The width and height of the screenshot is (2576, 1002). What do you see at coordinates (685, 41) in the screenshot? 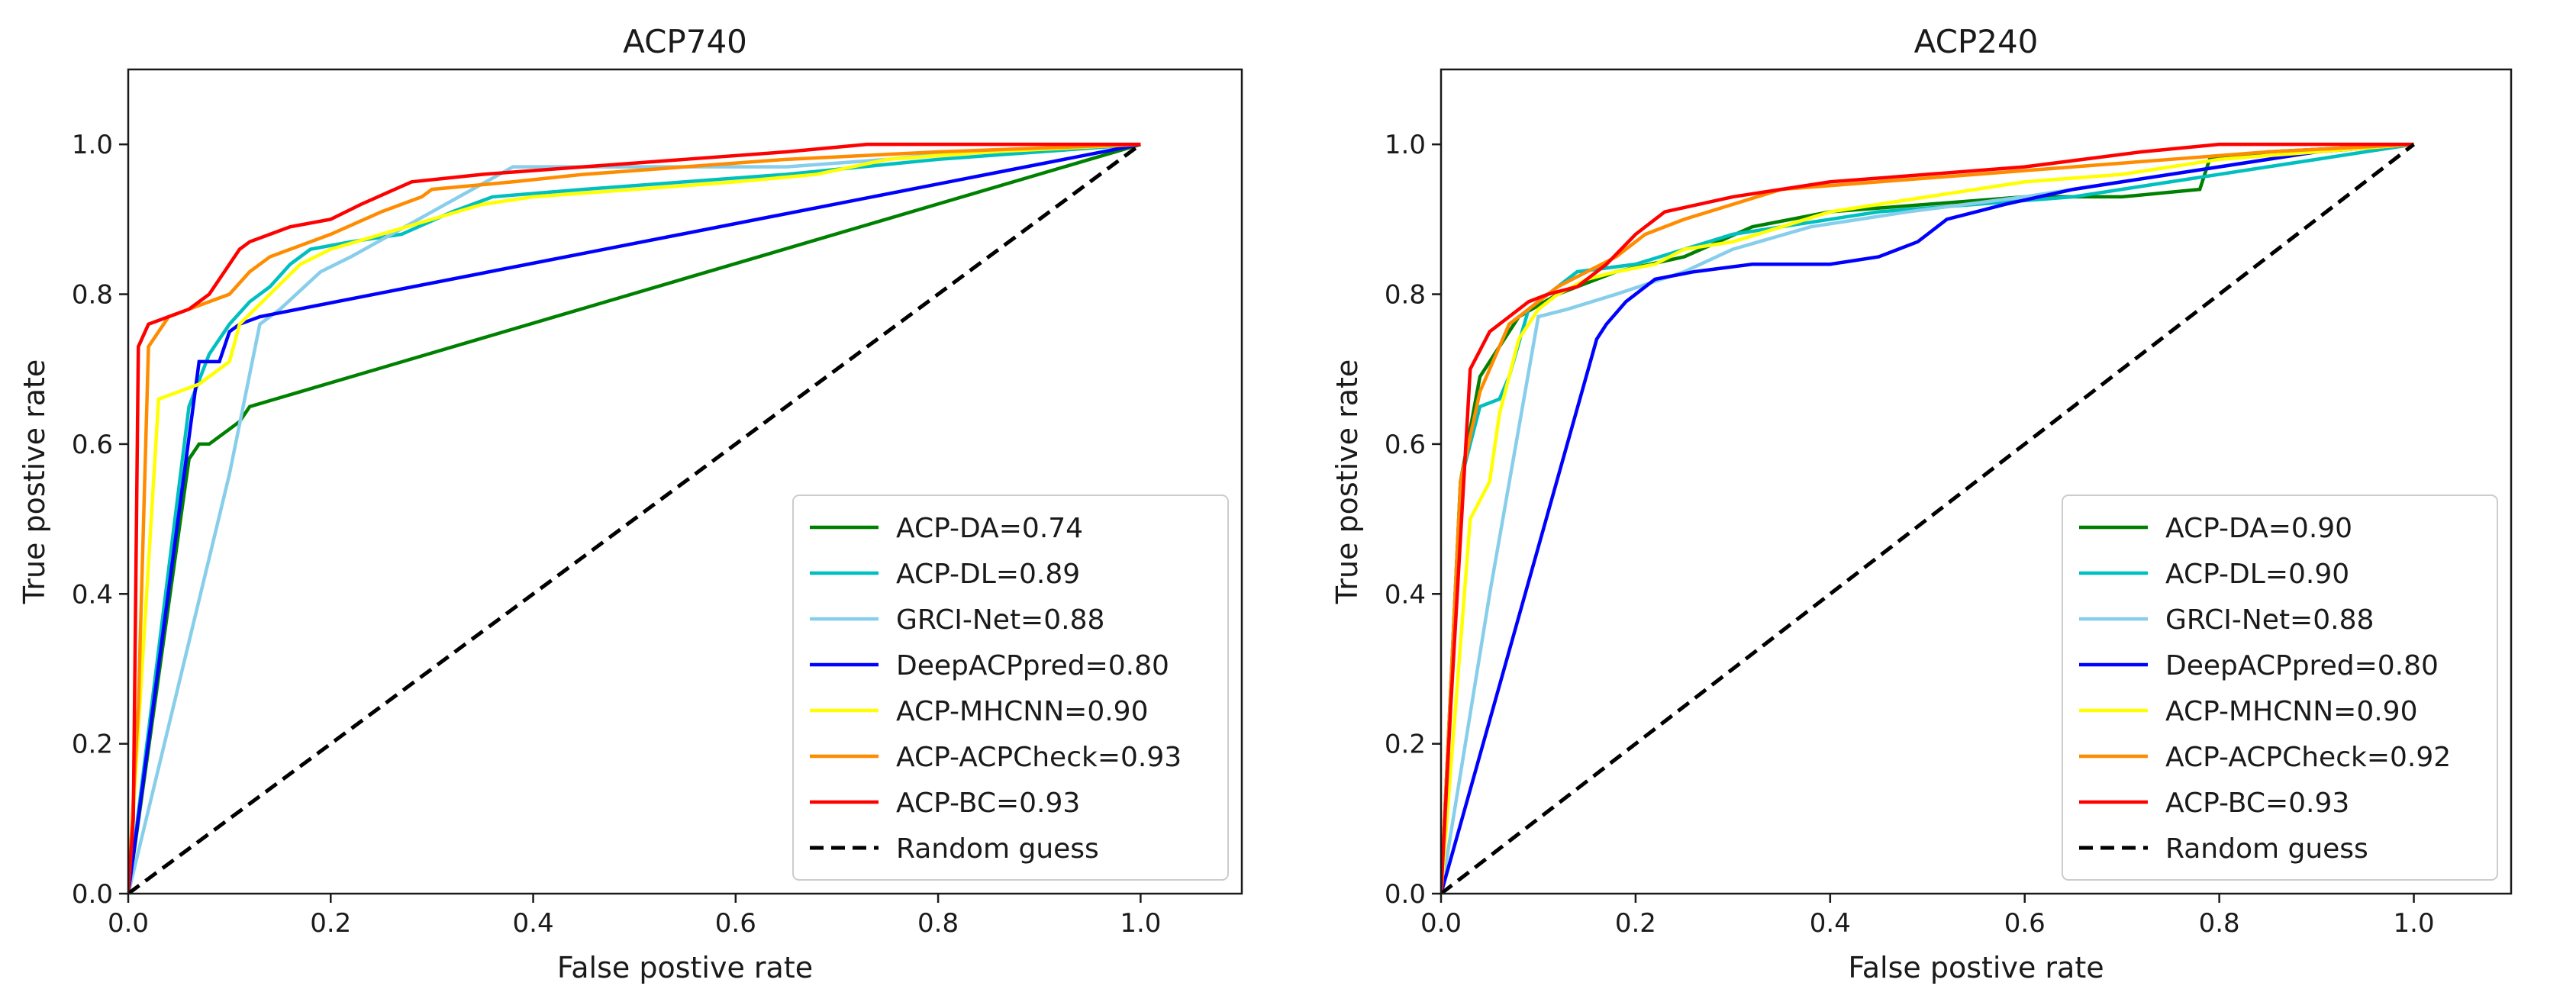
I see `chart-title: ACP740` at bounding box center [685, 41].